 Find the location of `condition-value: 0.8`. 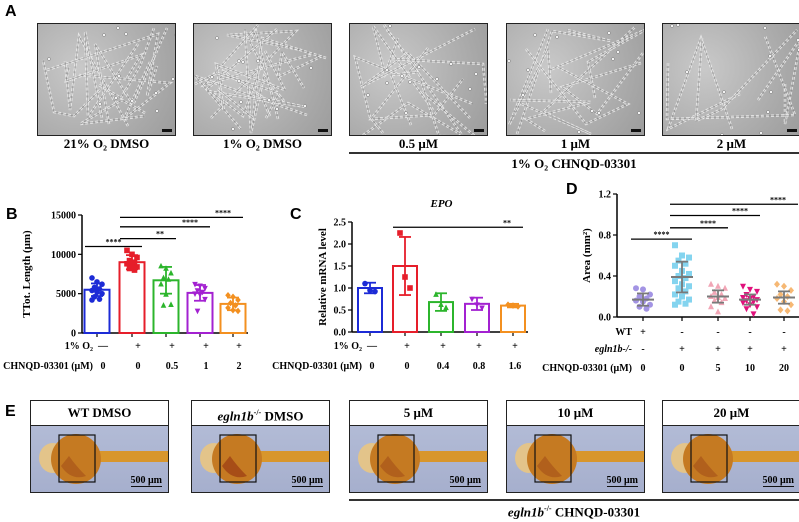

condition-value: 0.8 is located at coordinates (479, 366).